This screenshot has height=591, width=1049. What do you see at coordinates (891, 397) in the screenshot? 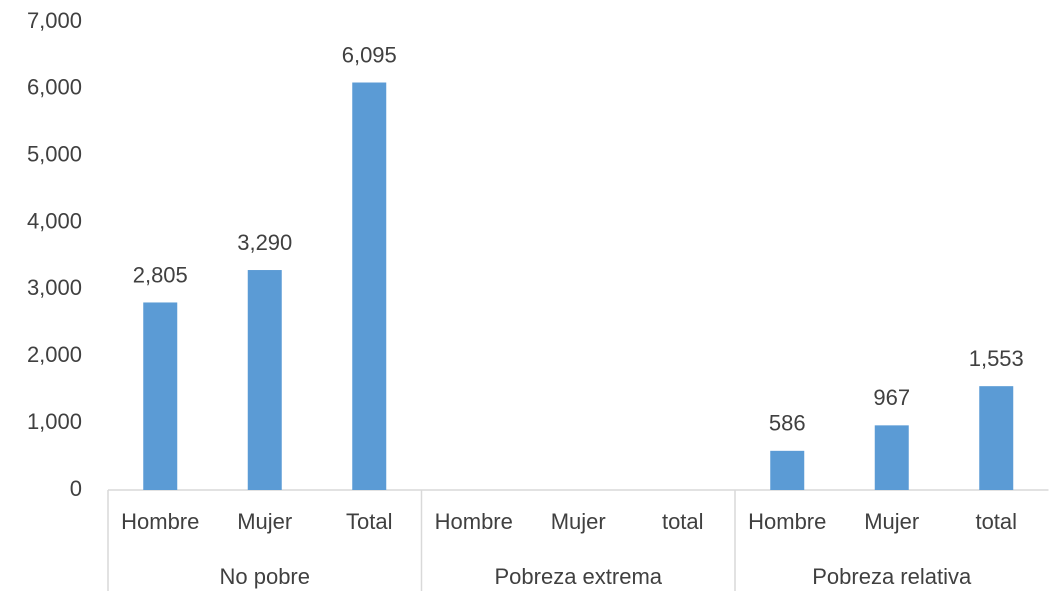
I see `data-label: 967` at bounding box center [891, 397].